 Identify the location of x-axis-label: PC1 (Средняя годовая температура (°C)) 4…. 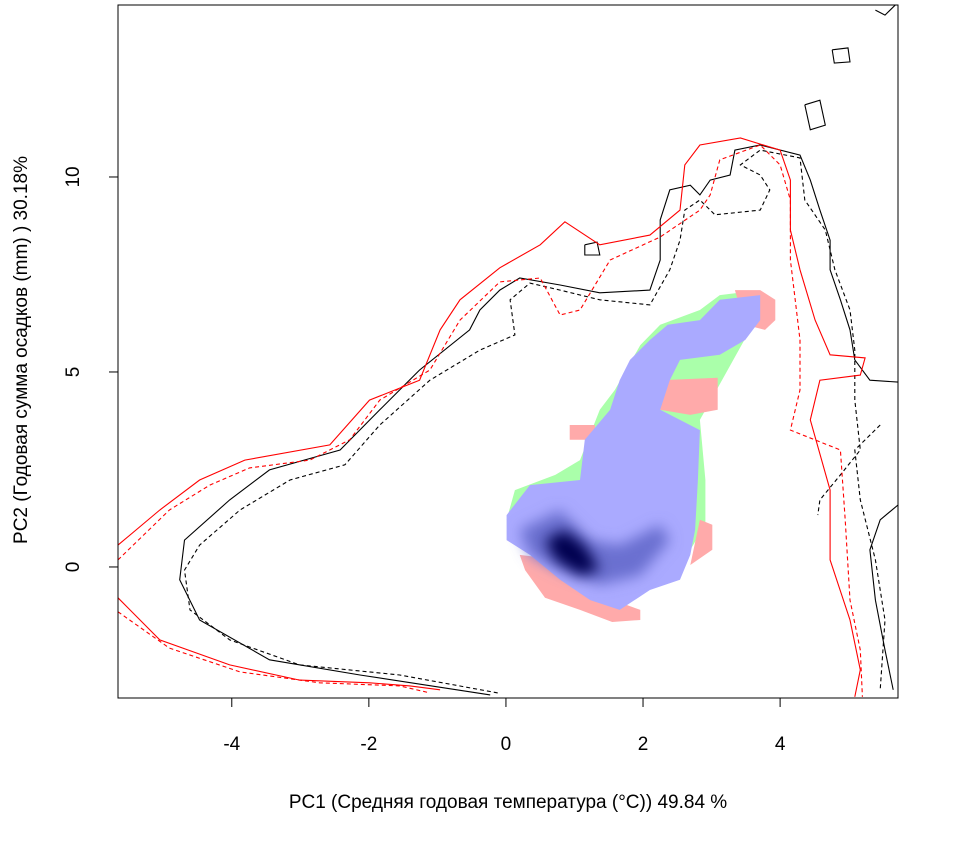
(508, 802).